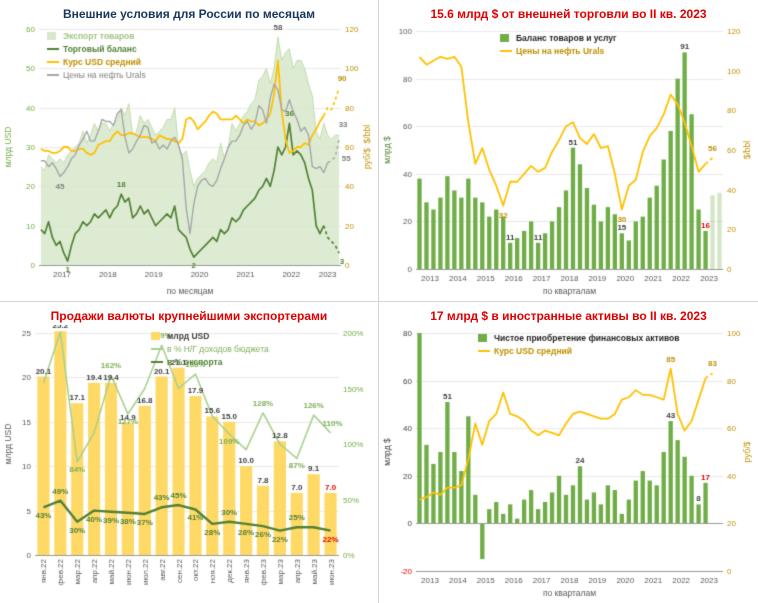 This screenshot has width=758, height=603. What do you see at coordinates (189, 316) in the screenshot?
I see `chart-title-fx-sales: Продажи валюты крупнейшими экспортерами` at bounding box center [189, 316].